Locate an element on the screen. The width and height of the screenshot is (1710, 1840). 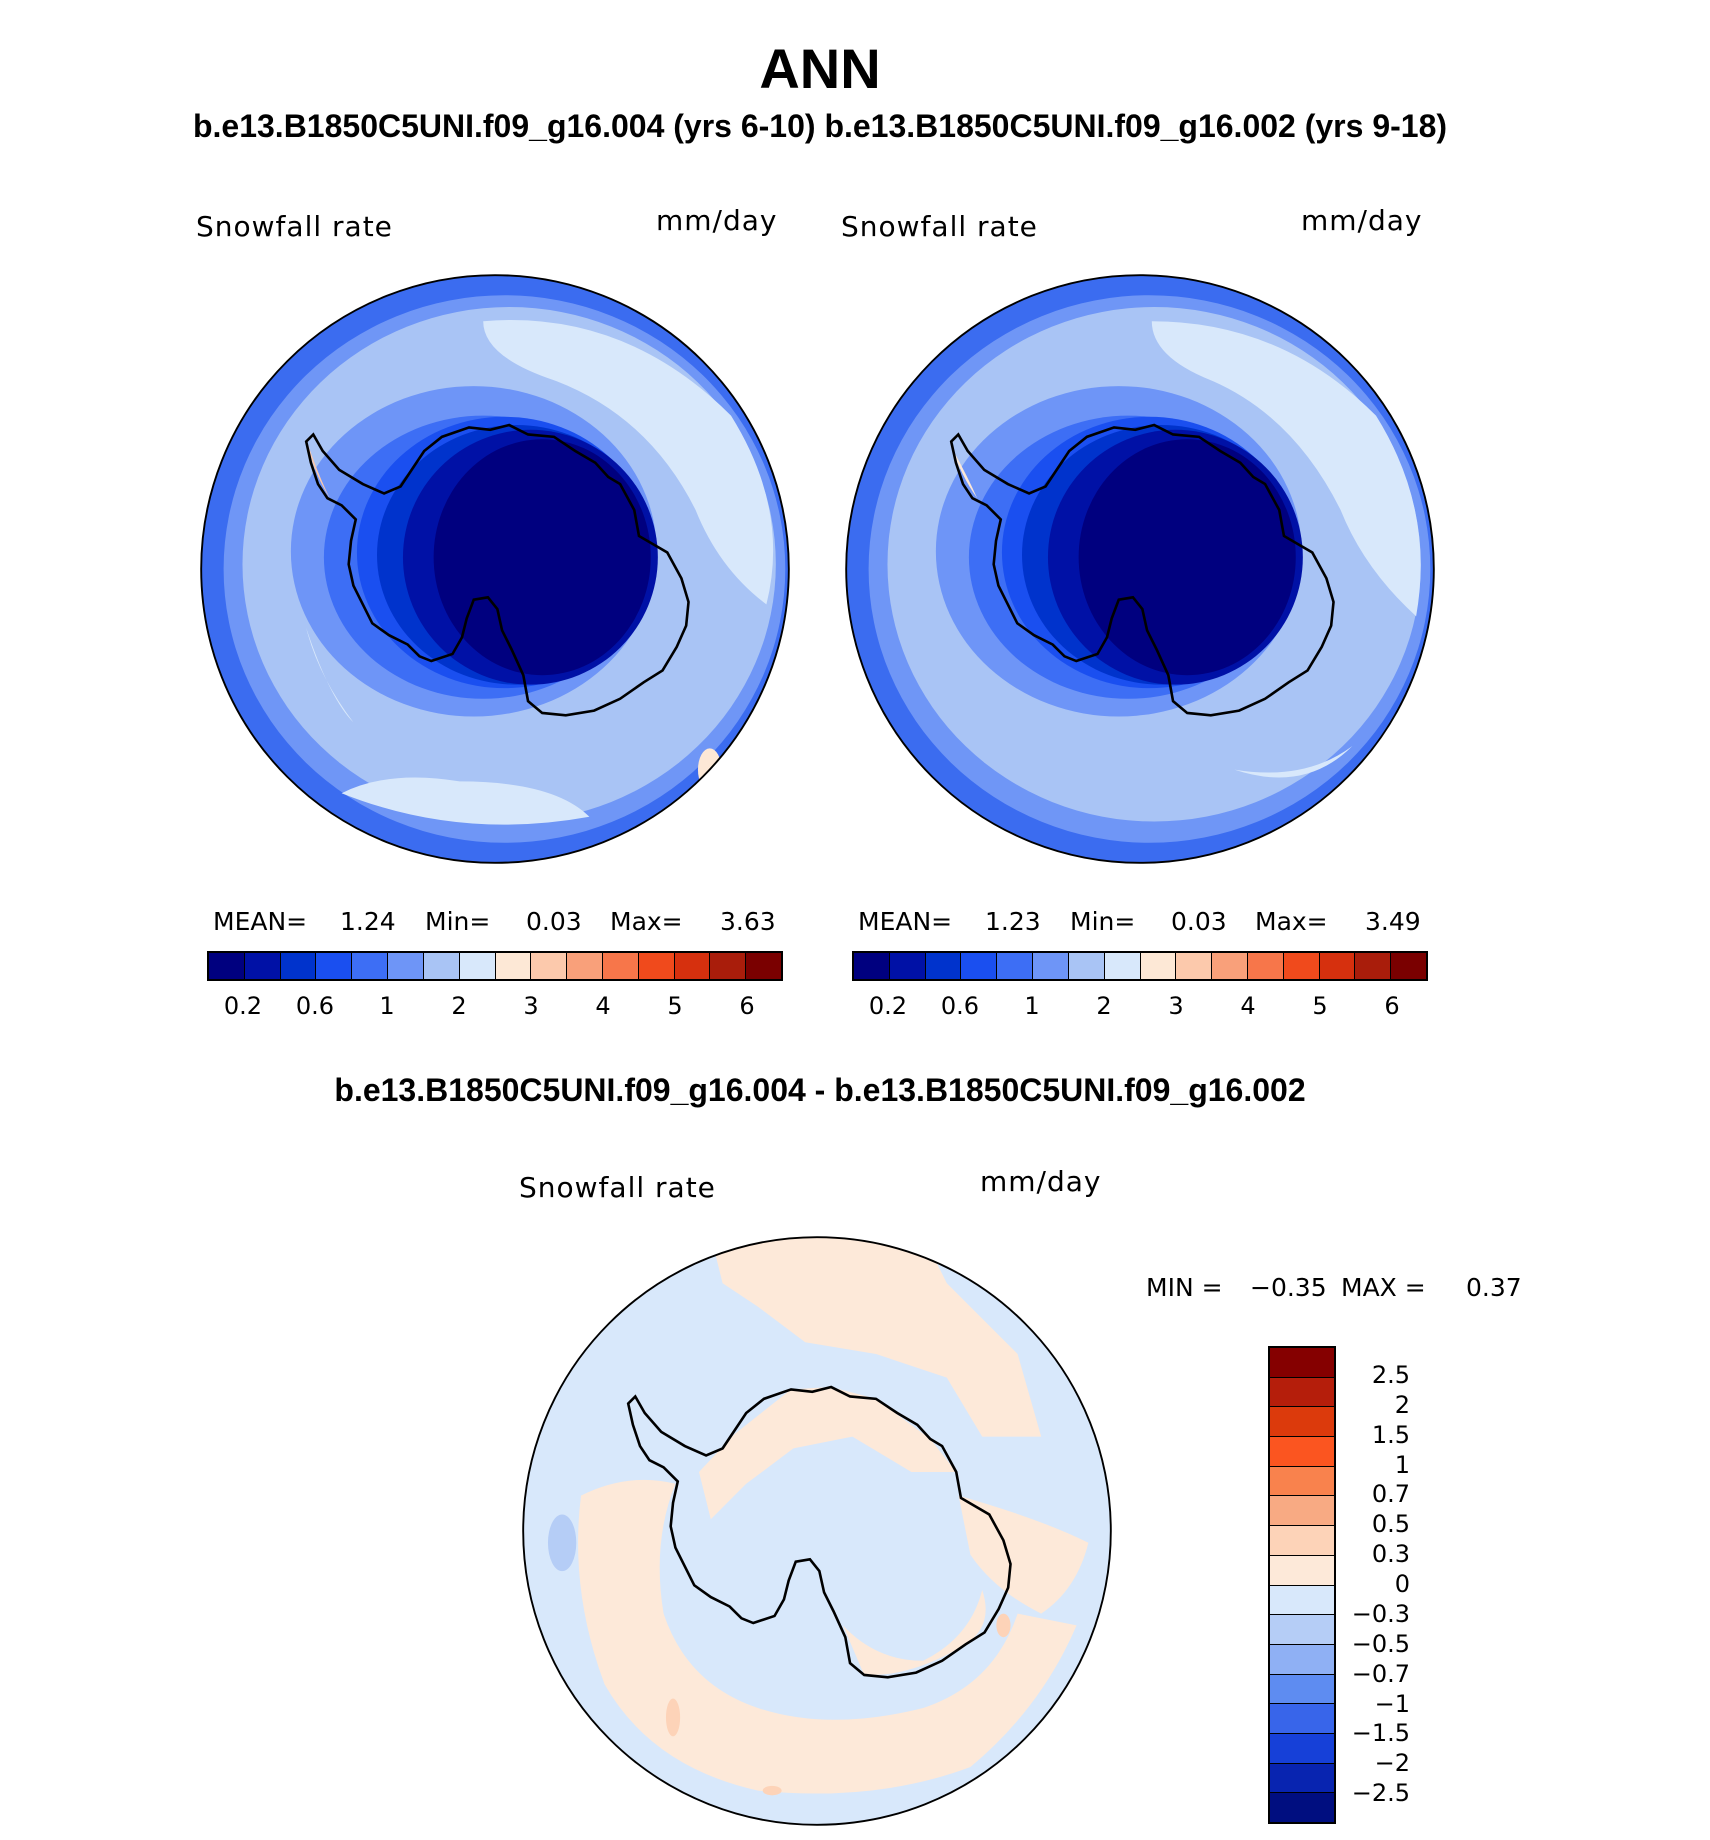
panel2-polar-map is located at coordinates (1140, 569).